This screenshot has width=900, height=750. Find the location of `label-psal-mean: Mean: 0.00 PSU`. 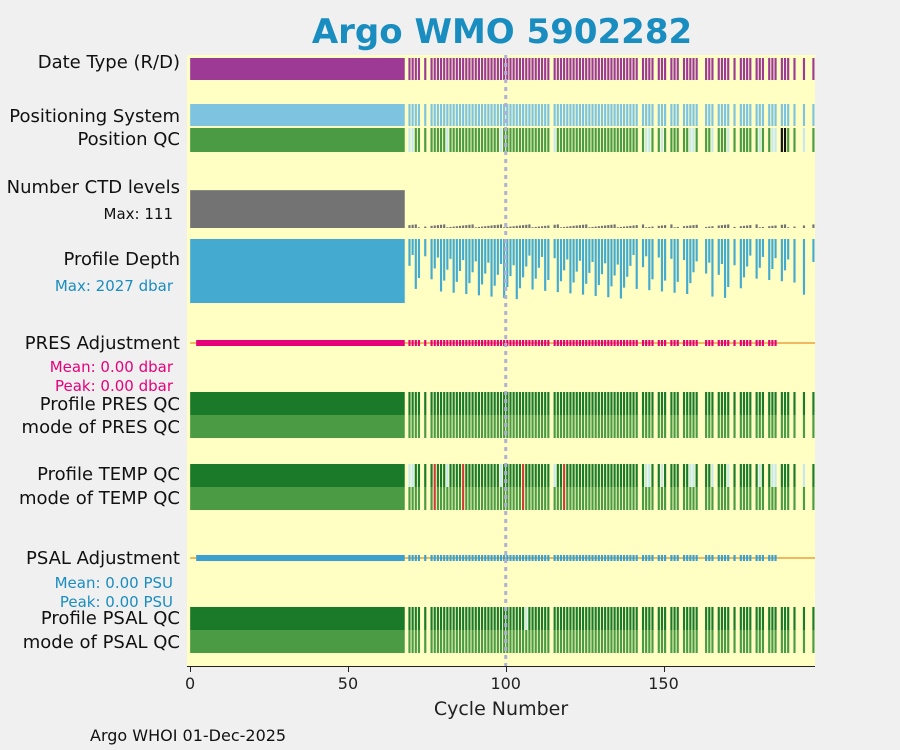

label-psal-mean: Mean: 0.00 PSU is located at coordinates (113, 583).